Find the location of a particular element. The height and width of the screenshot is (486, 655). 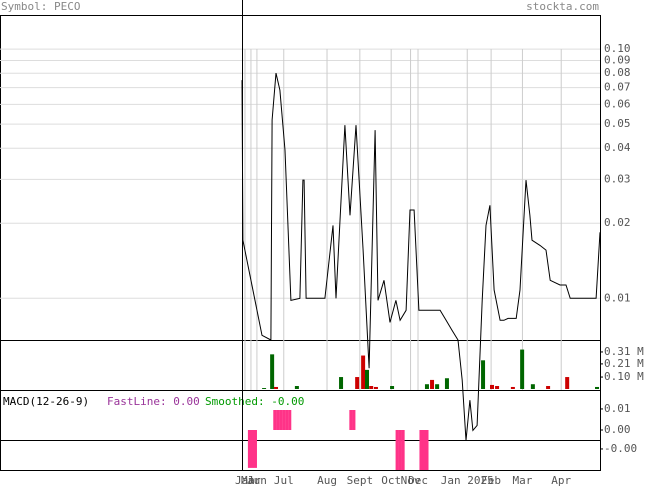

y-tick-label: 0.00 is located at coordinates (617, 429).